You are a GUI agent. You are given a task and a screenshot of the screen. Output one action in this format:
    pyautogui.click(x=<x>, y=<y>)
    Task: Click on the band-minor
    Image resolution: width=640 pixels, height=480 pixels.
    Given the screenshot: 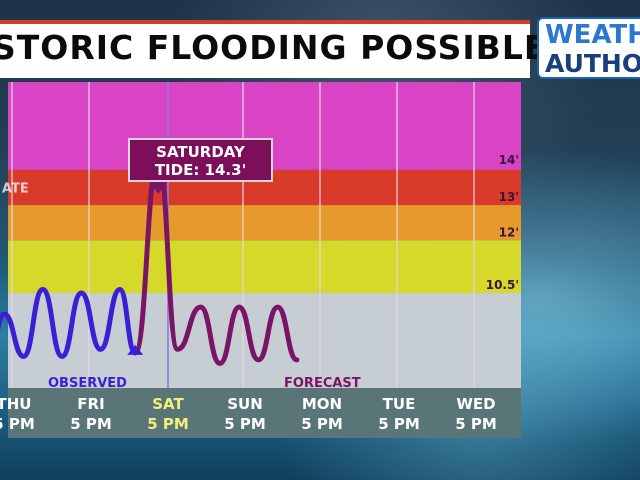 What is the action you would take?
    pyautogui.click(x=264, y=223)
    